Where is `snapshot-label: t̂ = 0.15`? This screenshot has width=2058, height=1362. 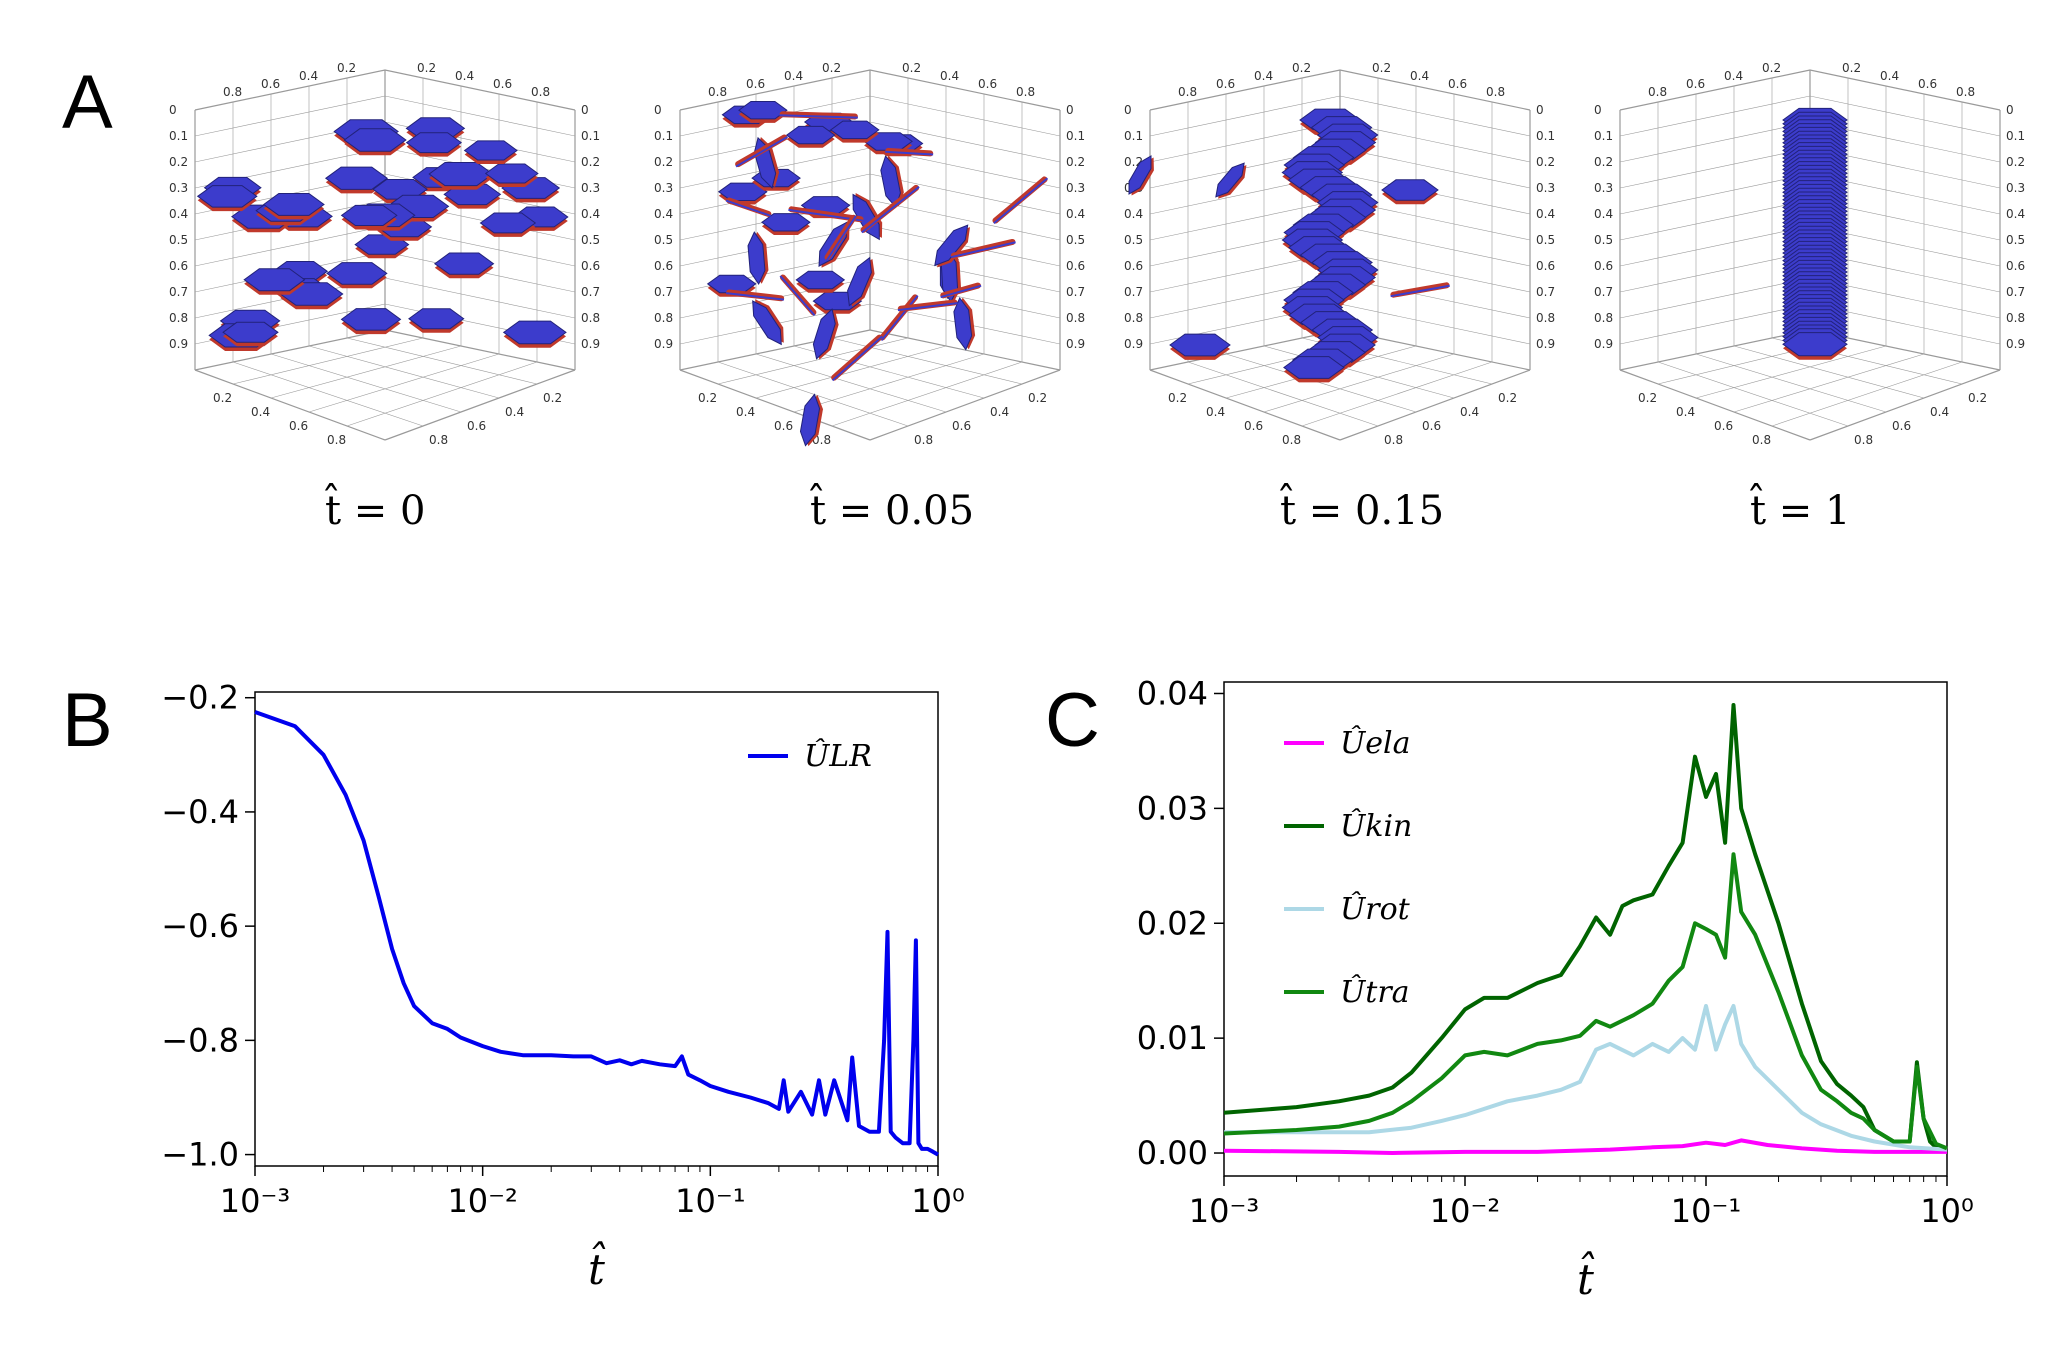 snapshot-label: t̂ = 0.15 is located at coordinates (1361, 509).